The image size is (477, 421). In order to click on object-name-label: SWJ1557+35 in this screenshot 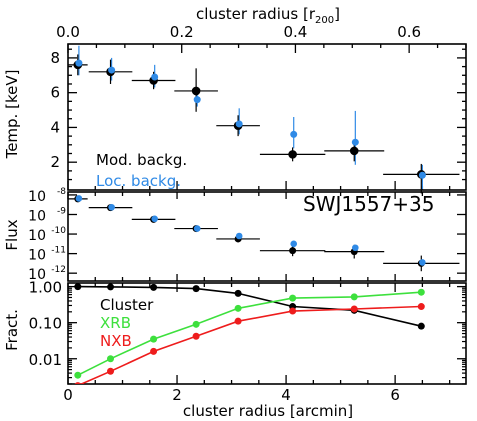, I will do `click(368, 204)`.